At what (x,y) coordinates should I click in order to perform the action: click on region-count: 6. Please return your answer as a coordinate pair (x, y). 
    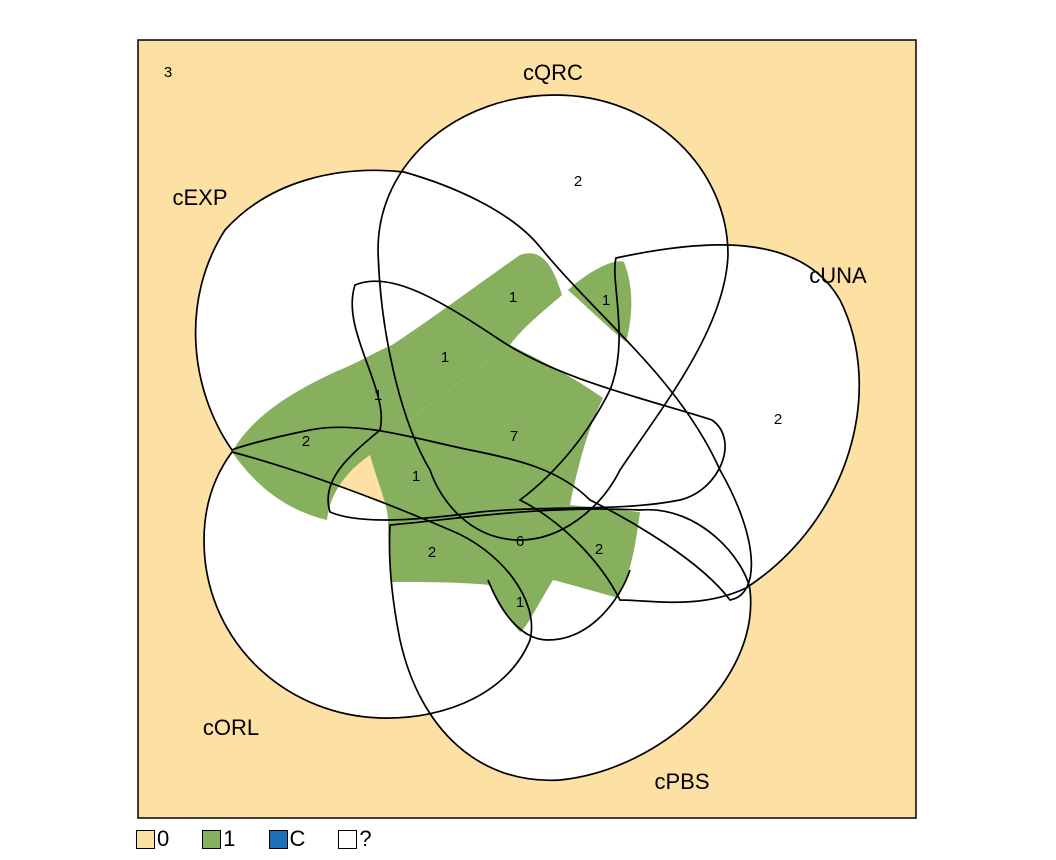
    Looking at the image, I should click on (520, 541).